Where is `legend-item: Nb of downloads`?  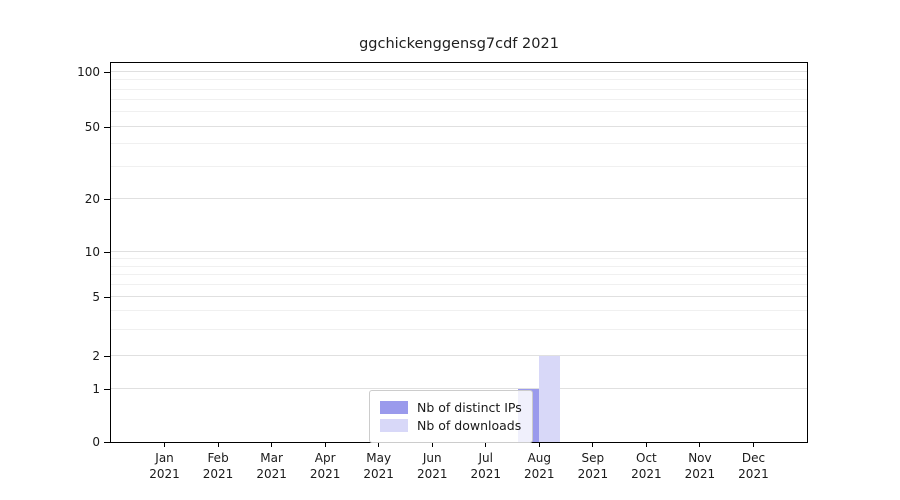 legend-item: Nb of downloads is located at coordinates (451, 425).